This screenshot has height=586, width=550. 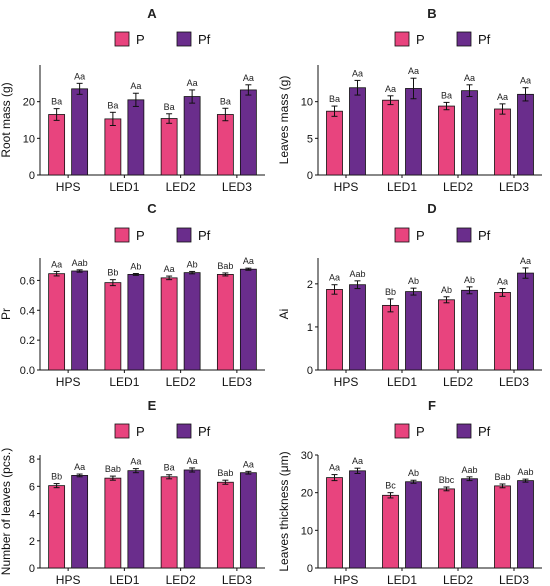 I want to click on y-axis-title: Leaves thickness (μm), so click(x=284, y=511).